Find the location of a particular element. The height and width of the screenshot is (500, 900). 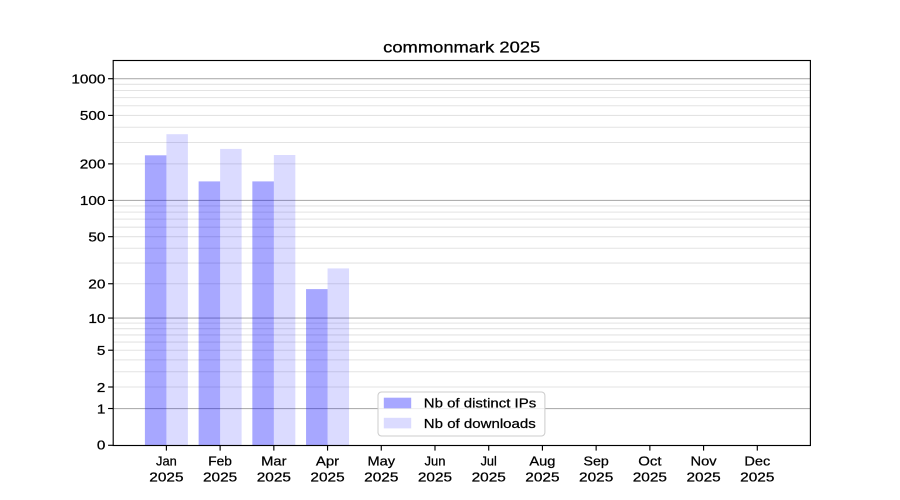

svg-text: 0 is located at coordinates (101, 445).